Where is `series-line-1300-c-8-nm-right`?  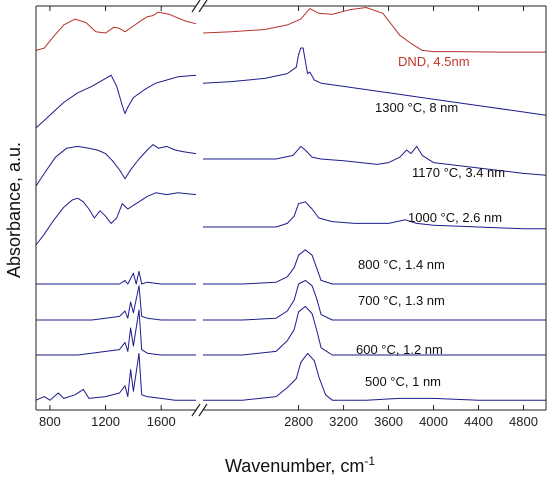 series-line-1300-c-8-nm-right is located at coordinates (374, 81).